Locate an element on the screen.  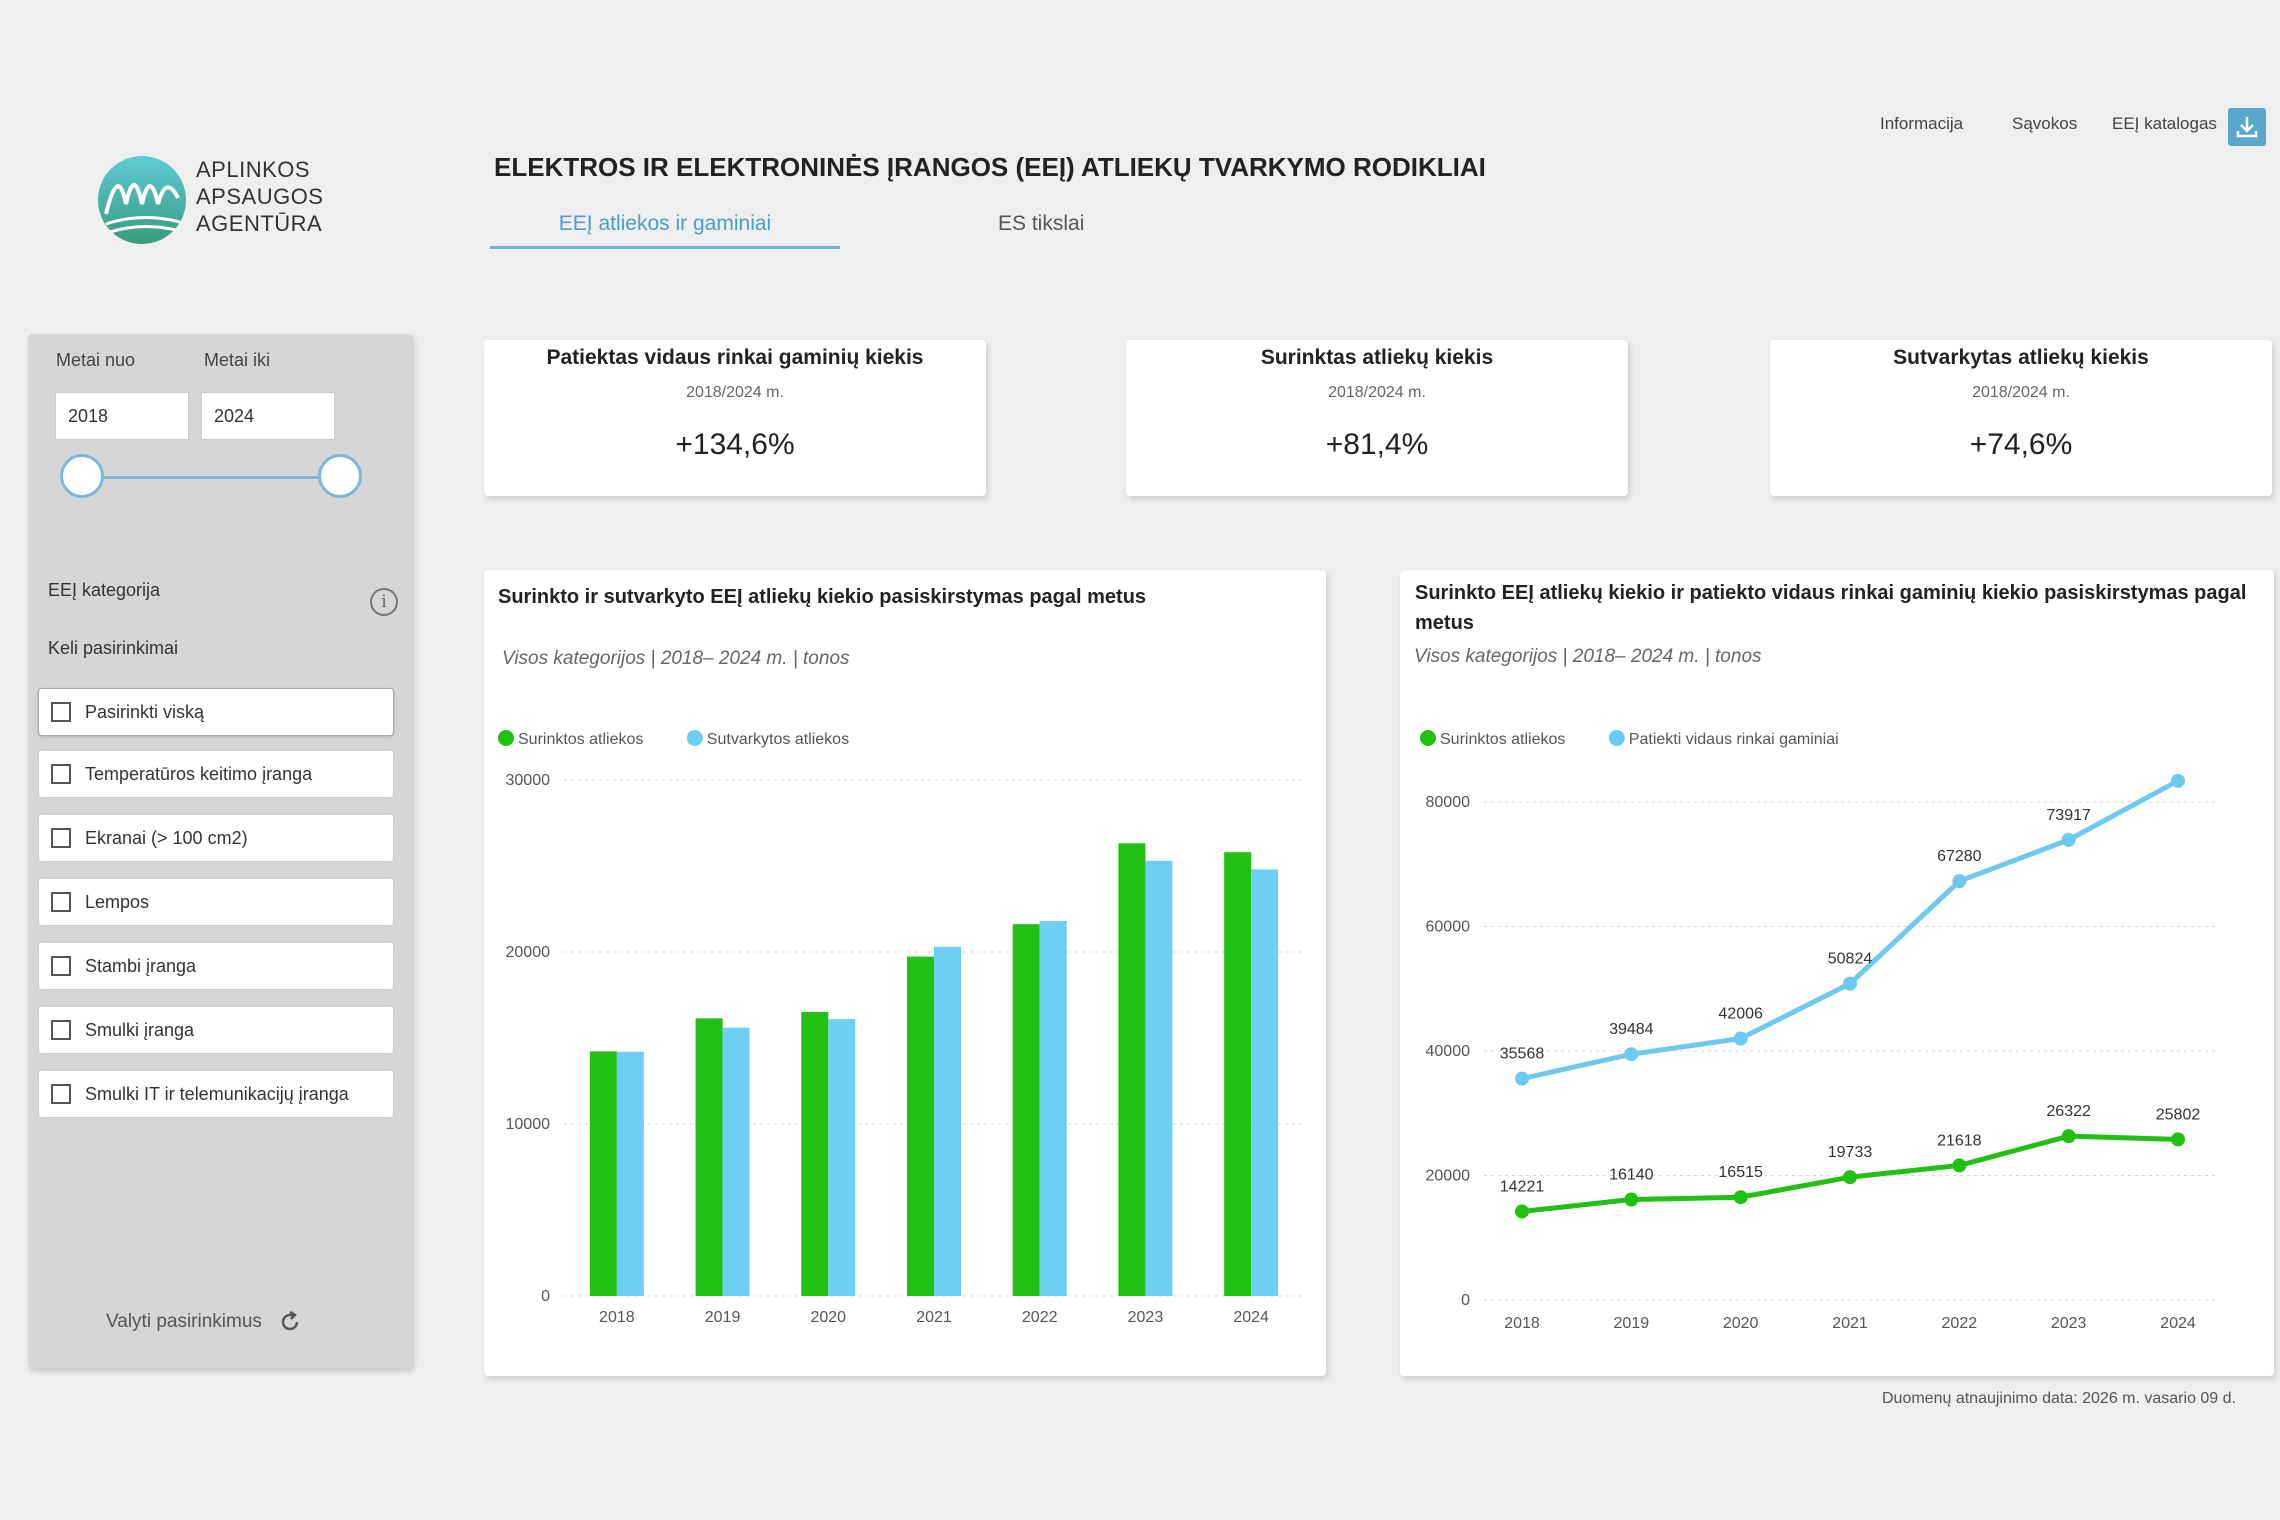
link-eei-katalogas: EEĮ katalogas is located at coordinates (2164, 123).